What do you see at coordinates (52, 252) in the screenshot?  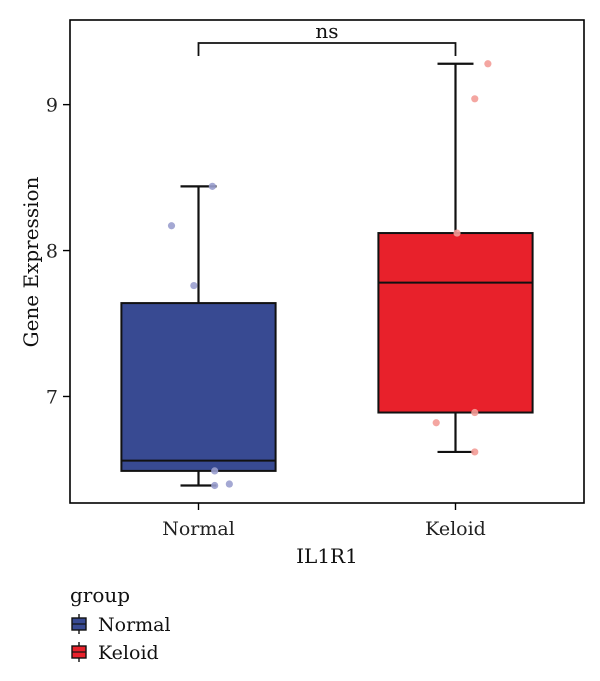 I see `y-tick-label: 8` at bounding box center [52, 252].